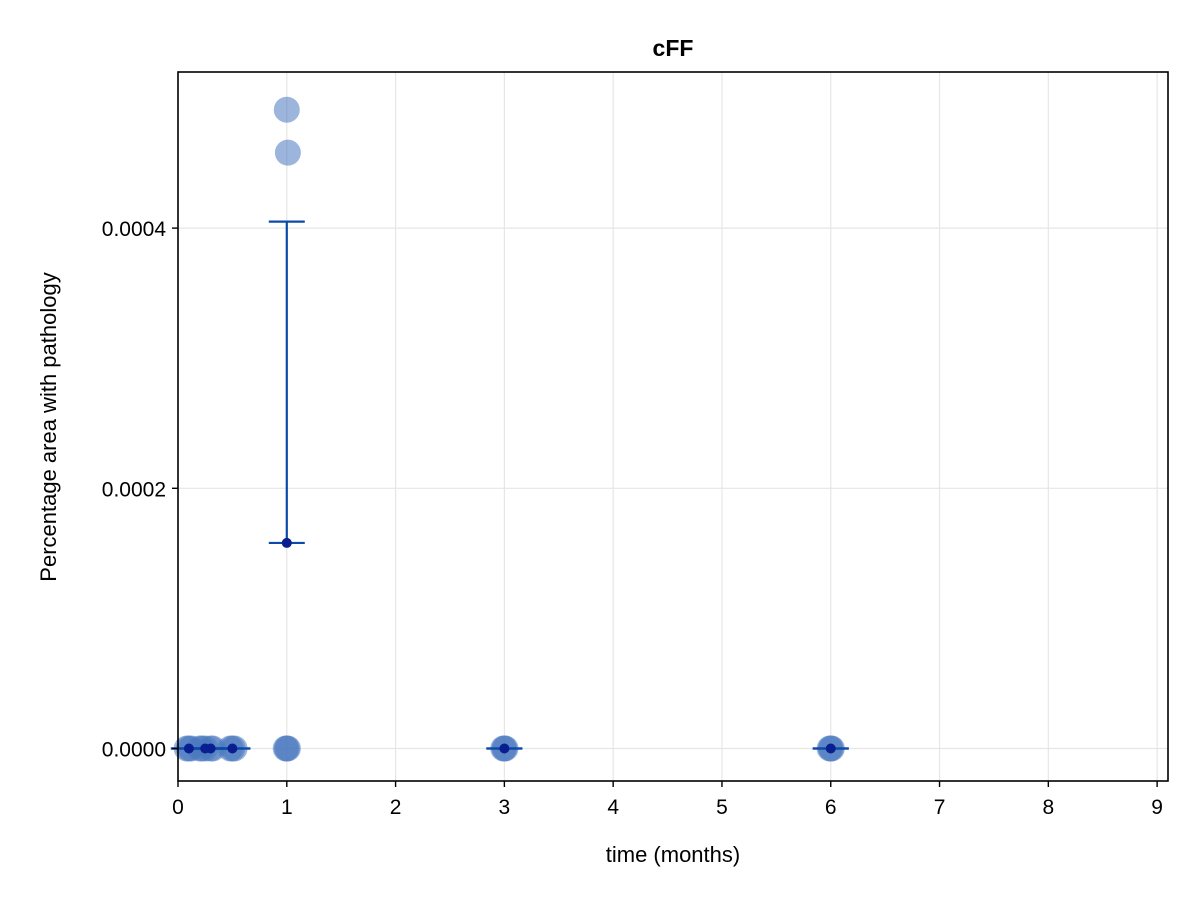  Describe the element at coordinates (831, 807) in the screenshot. I see `x-tick-label: 6` at that location.